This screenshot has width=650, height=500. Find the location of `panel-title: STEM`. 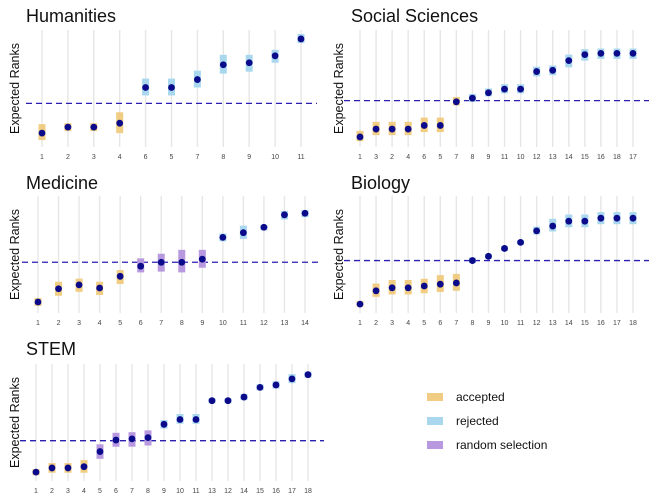

panel-title: STEM is located at coordinates (51, 349).